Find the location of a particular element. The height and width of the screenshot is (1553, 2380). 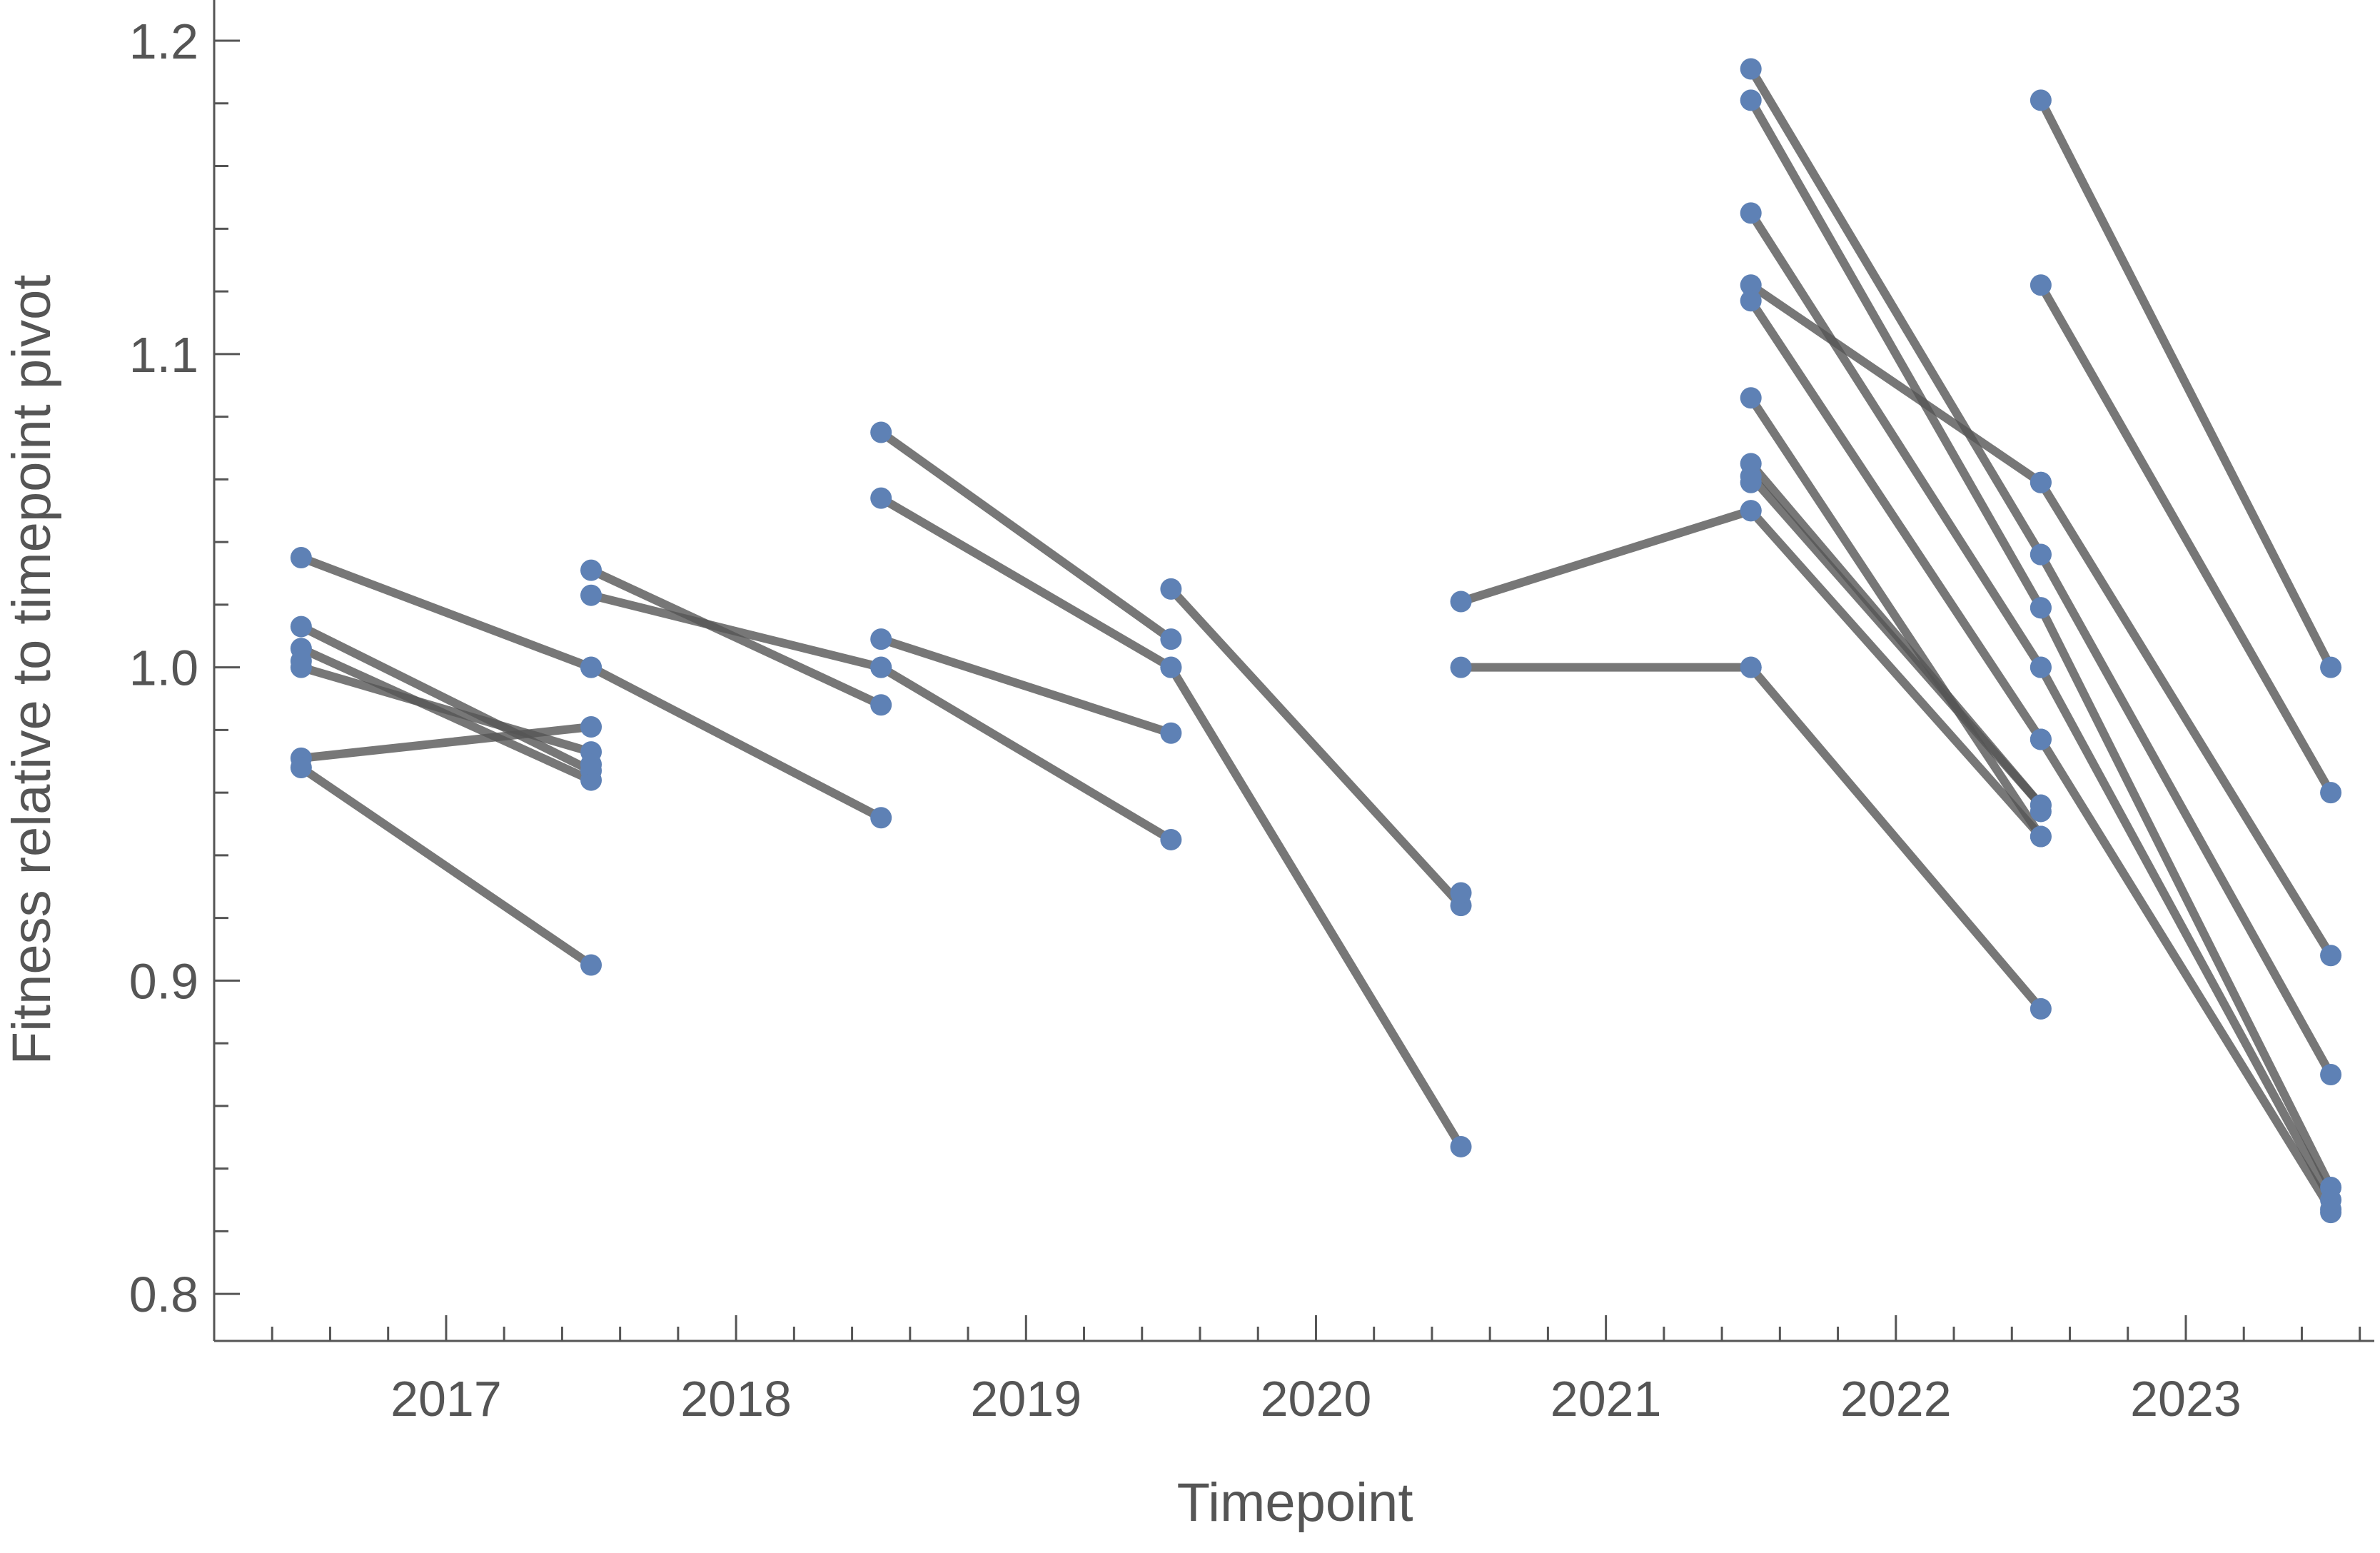

y-tick-label: 1.2 is located at coordinates (163, 41).